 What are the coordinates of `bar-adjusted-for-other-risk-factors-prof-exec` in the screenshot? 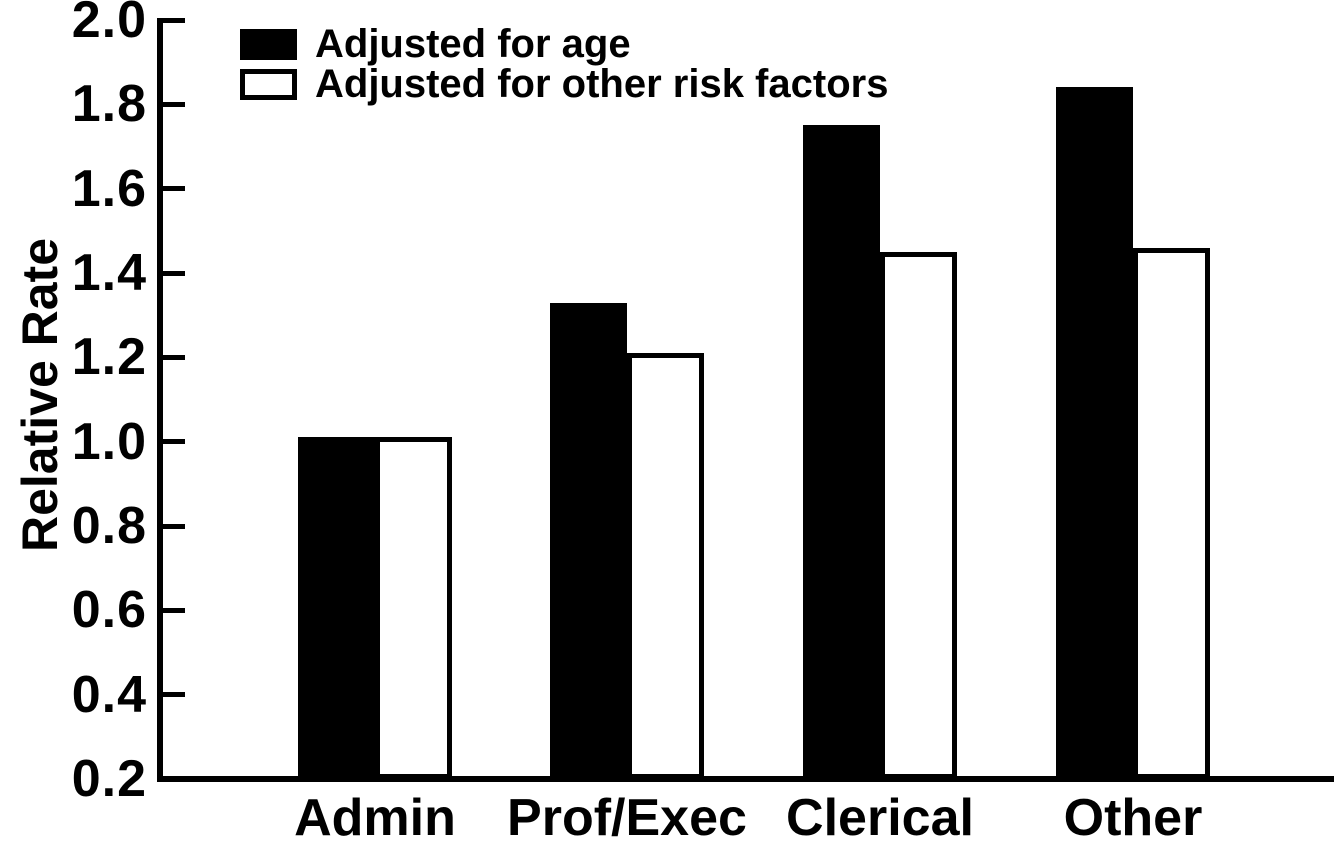 It's located at (665, 566).